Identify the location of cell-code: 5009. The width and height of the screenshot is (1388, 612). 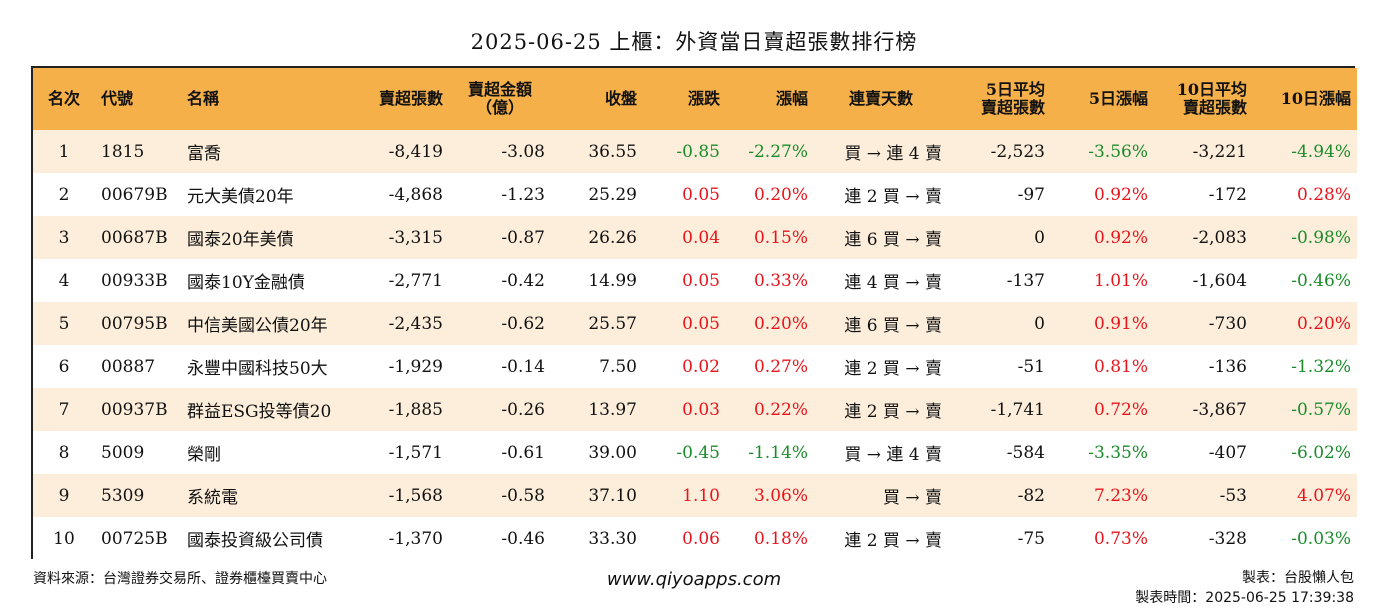
(123, 452).